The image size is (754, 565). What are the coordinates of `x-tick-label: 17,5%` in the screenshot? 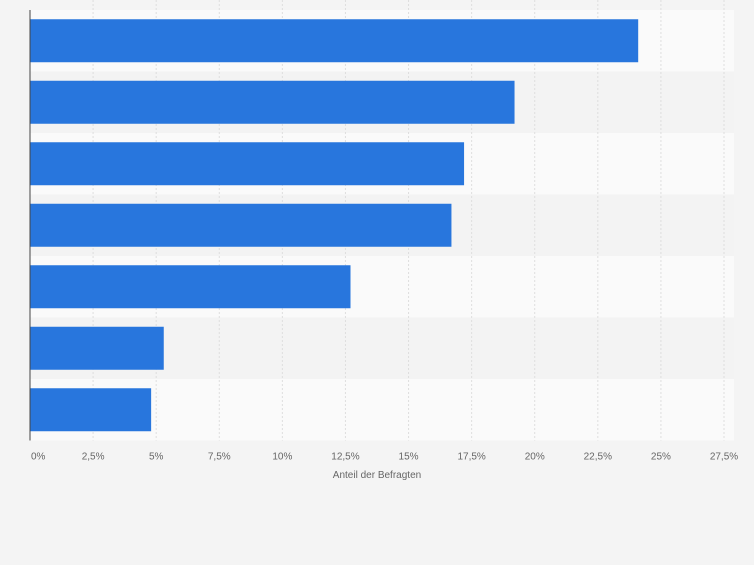 It's located at (471, 457).